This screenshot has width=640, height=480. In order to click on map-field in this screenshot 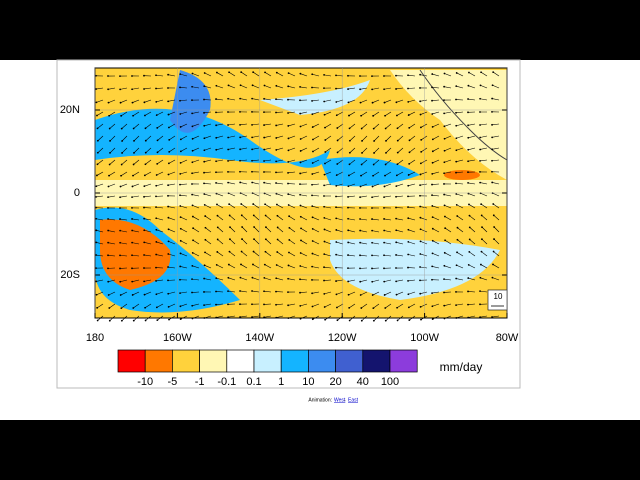, I will do `click(190, 101)`.